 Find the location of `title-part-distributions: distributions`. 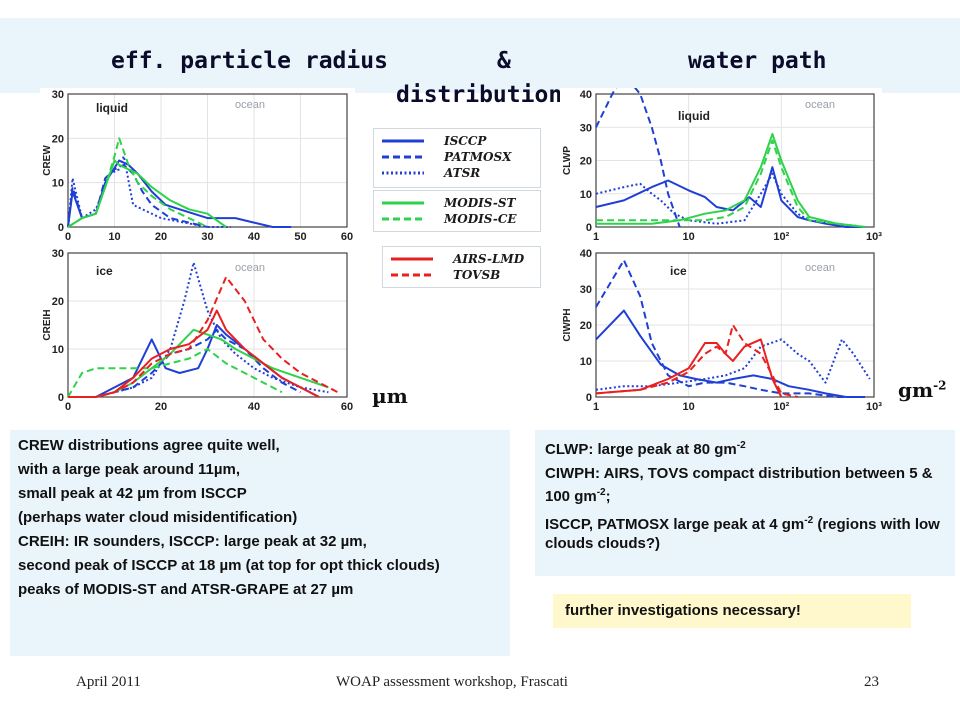

title-part-distributions: distributions is located at coordinates (486, 95).